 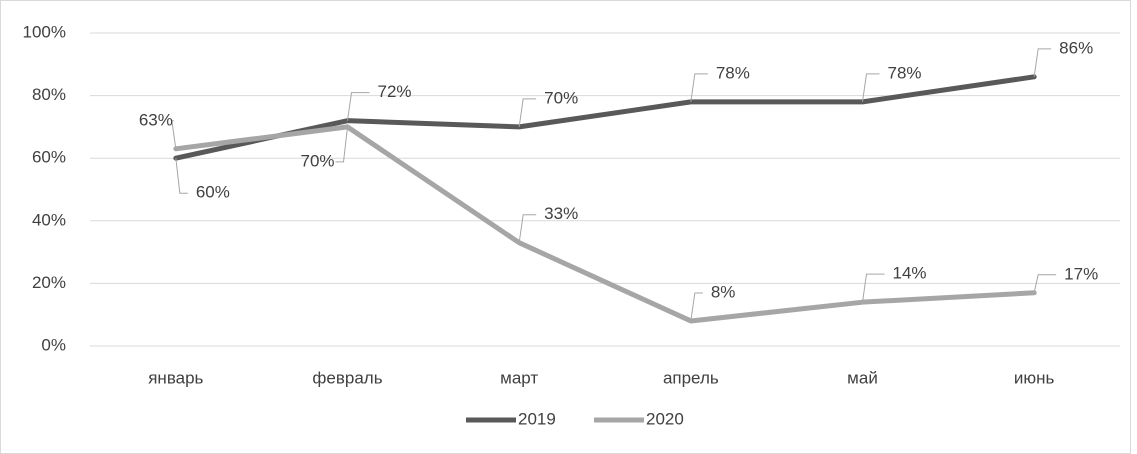 I want to click on y-tick-label: 100%, so click(x=44, y=31).